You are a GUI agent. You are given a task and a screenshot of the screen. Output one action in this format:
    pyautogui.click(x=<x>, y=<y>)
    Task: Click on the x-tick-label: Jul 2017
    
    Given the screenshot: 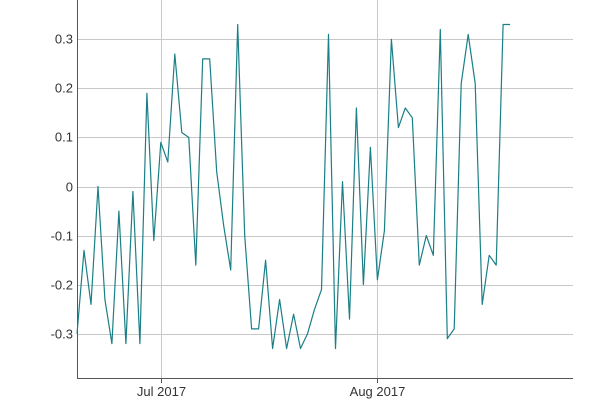 What is the action you would take?
    pyautogui.click(x=161, y=391)
    